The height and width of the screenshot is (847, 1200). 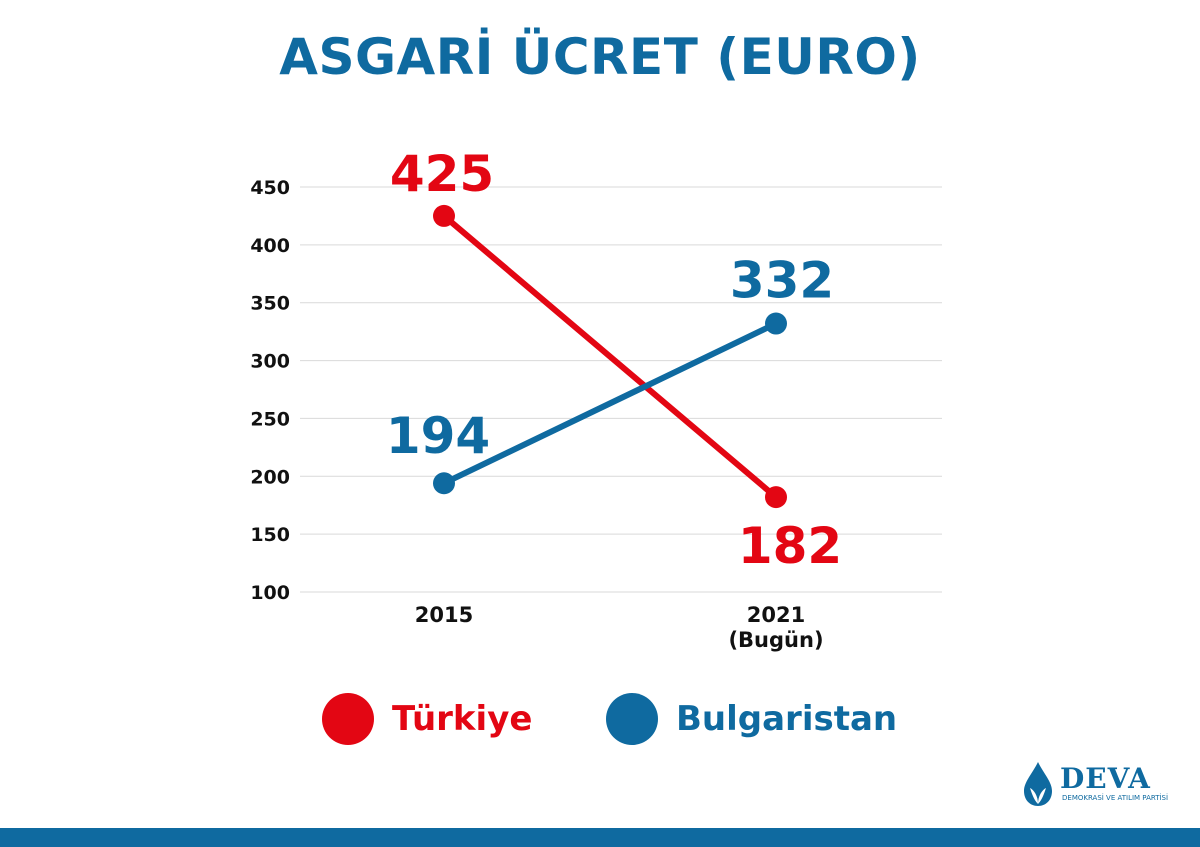 I want to click on legend-marker-turkiye, so click(x=348, y=719).